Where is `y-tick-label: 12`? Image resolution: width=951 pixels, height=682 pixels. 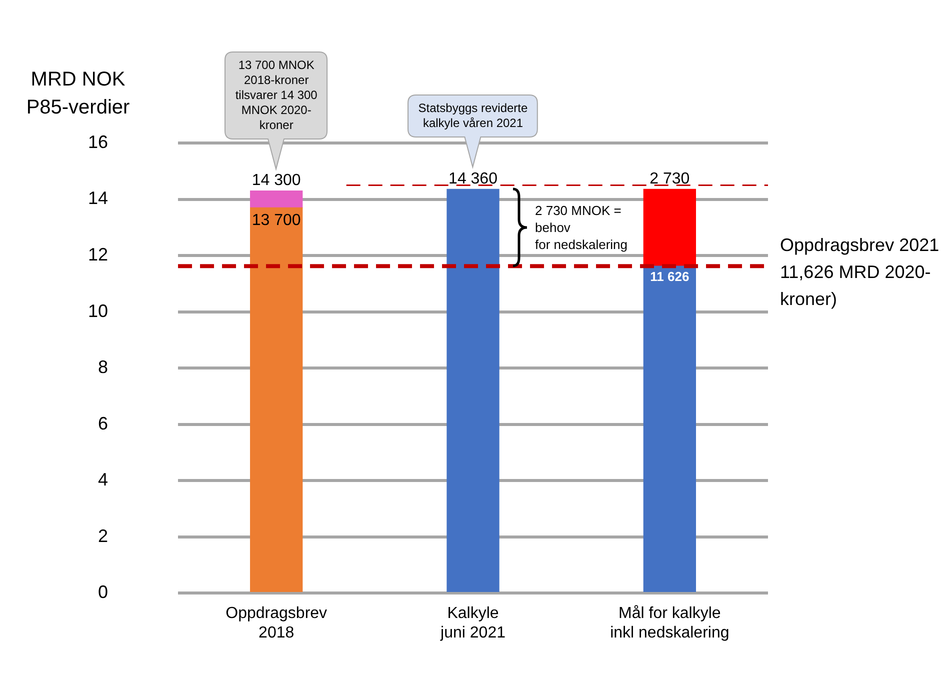 y-tick-label: 12 is located at coordinates (98, 254).